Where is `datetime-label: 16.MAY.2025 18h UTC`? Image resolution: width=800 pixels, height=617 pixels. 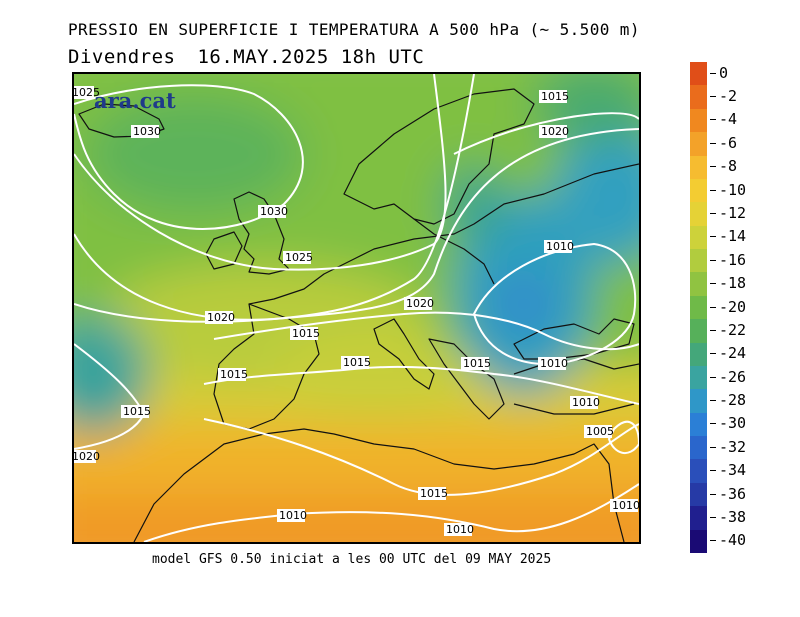
datetime-label: 16.MAY.2025 18h UTC is located at coordinates (311, 57).